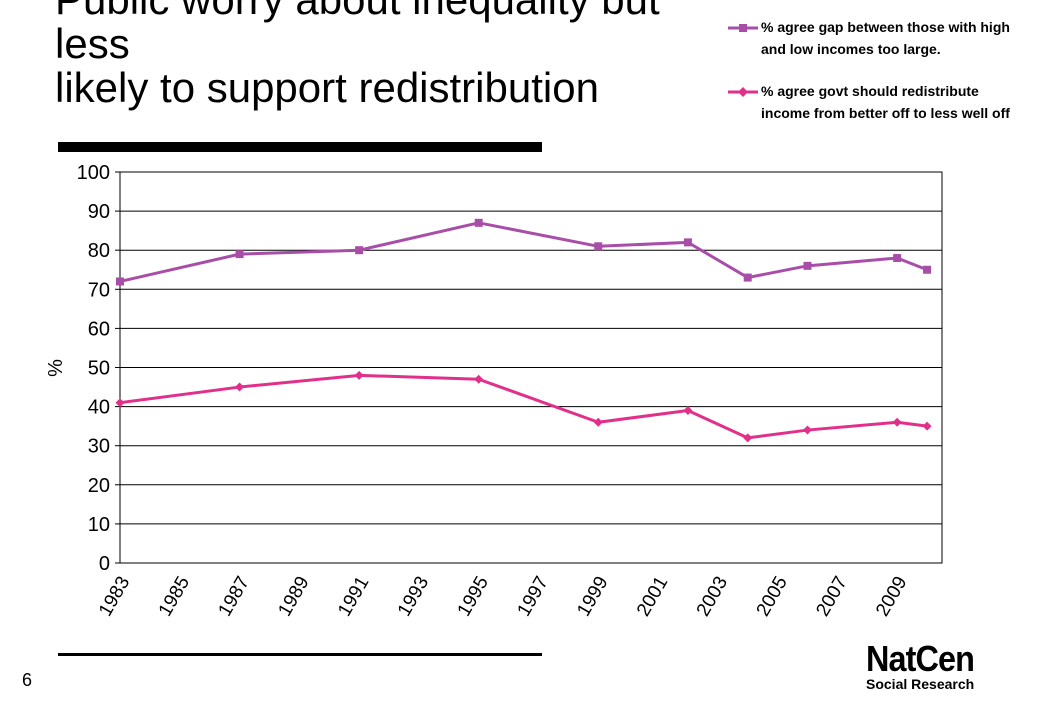  What do you see at coordinates (413, 596) in the screenshot?
I see `x-tick-label: 1993` at bounding box center [413, 596].